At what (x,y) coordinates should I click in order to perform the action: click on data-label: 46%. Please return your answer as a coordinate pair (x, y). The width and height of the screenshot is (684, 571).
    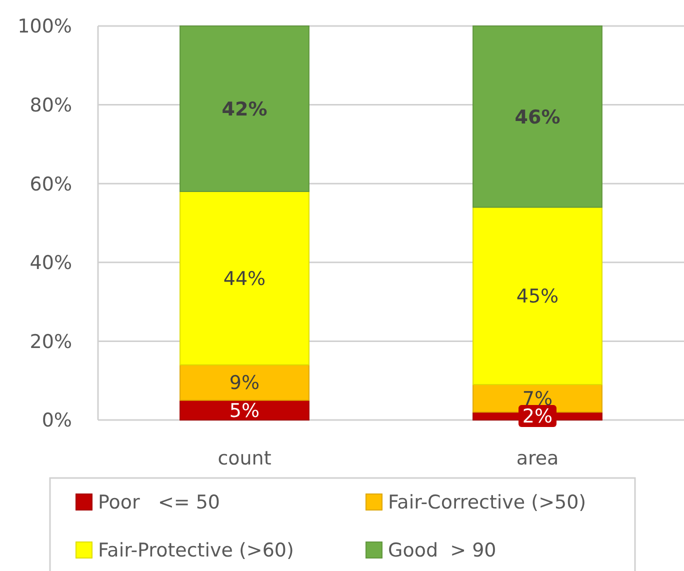
    Looking at the image, I should click on (537, 117).